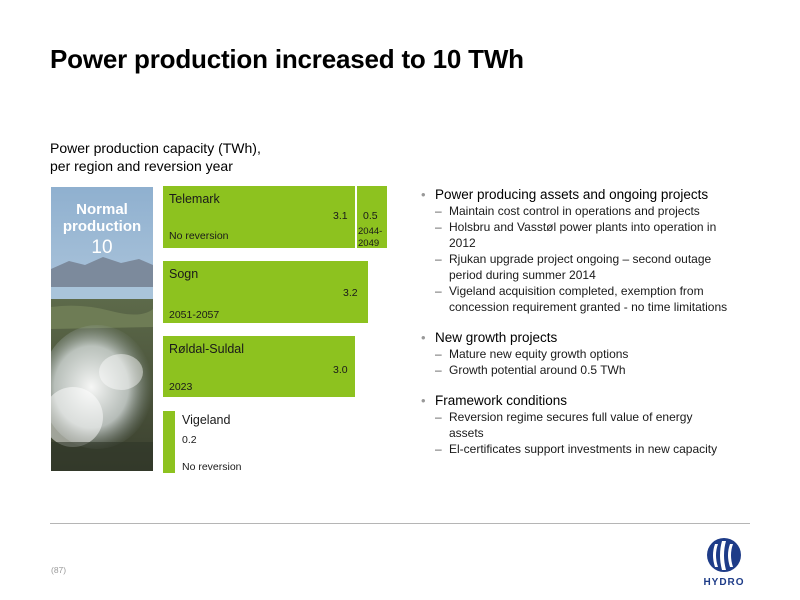 The width and height of the screenshot is (800, 600). What do you see at coordinates (370, 231) in the screenshot?
I see `region-extra-reversion-line-1: 2044-` at bounding box center [370, 231].